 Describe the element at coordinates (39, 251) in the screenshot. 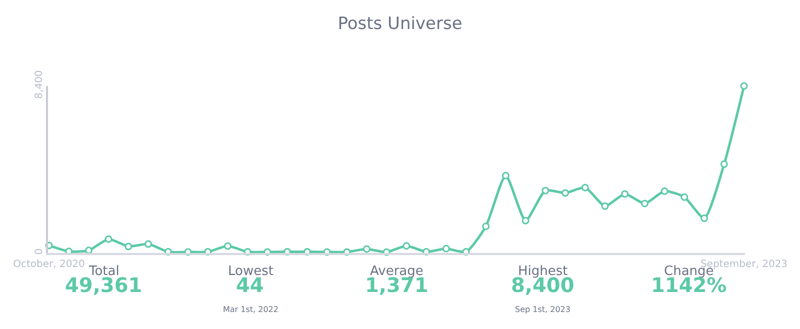

I see `y-tick-label: 0` at that location.